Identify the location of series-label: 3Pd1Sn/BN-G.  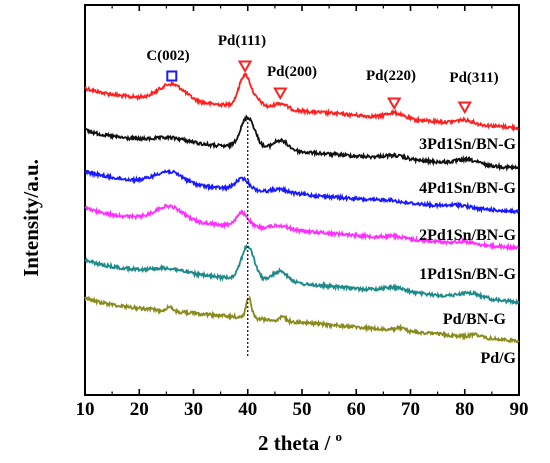
(467, 144).